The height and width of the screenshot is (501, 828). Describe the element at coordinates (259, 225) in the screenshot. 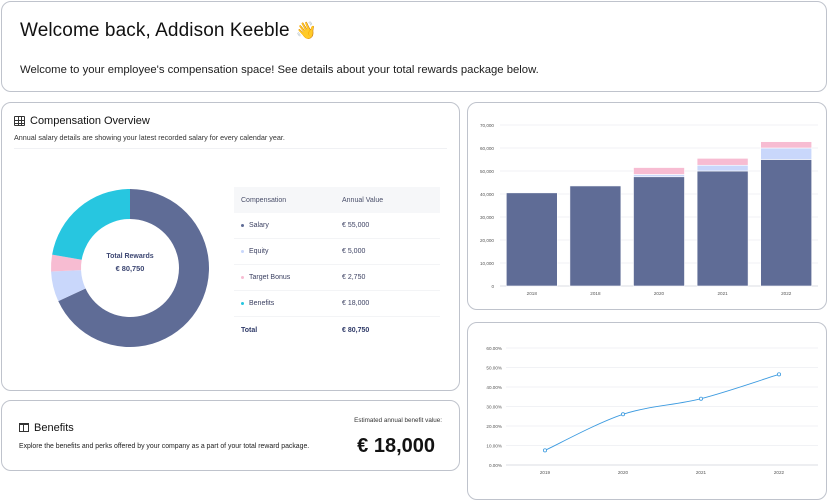

I see `row-label: Salary` at that location.